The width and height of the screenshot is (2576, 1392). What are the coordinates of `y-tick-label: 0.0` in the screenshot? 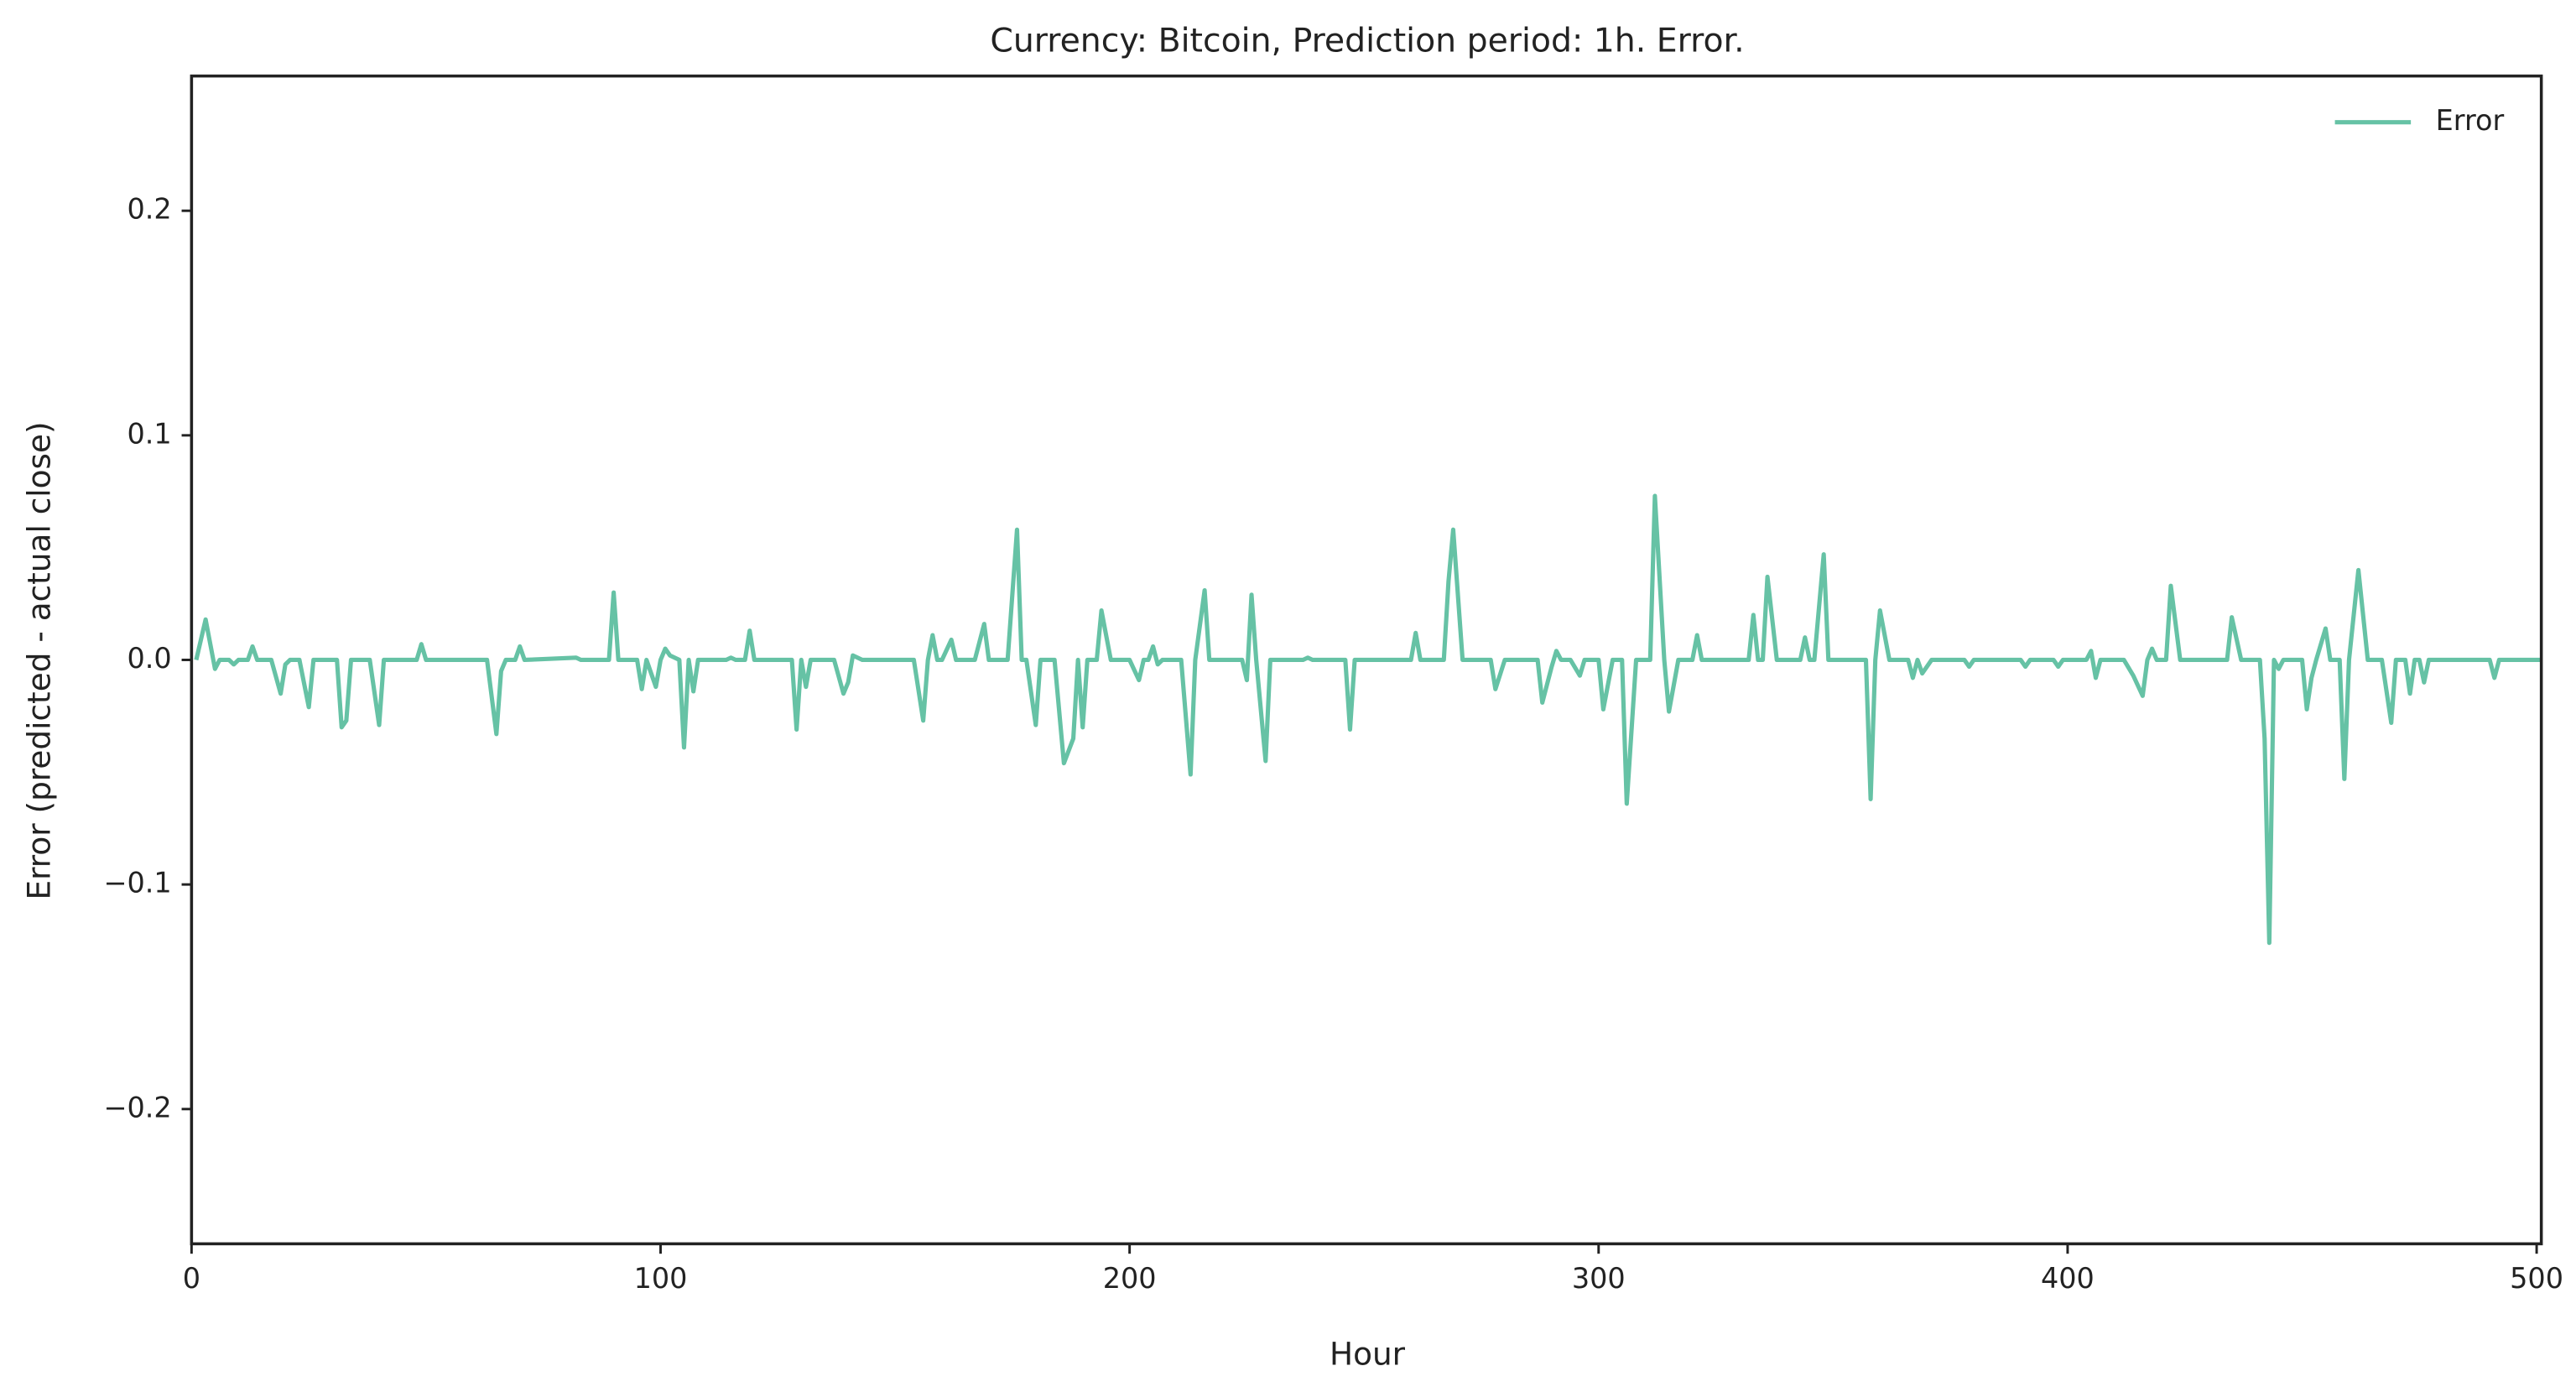 It's located at (149, 658).